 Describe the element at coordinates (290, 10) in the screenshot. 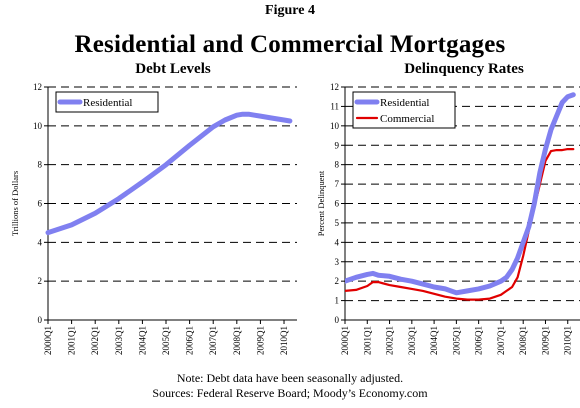

I see `figure-label: Figure 4` at that location.